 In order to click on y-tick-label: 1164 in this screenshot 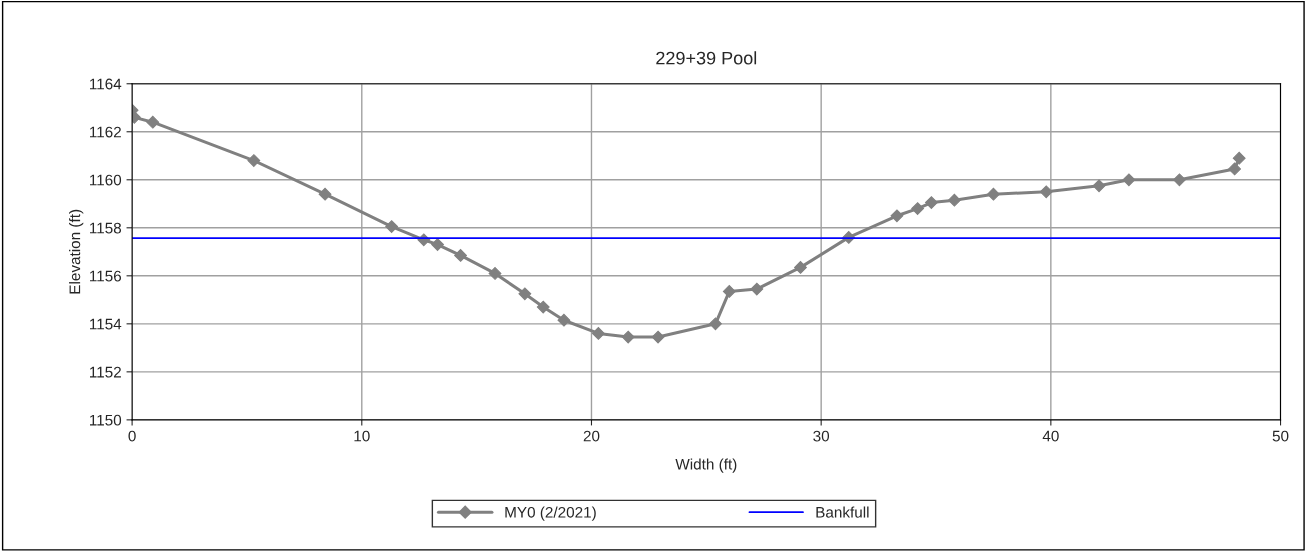, I will do `click(106, 84)`.